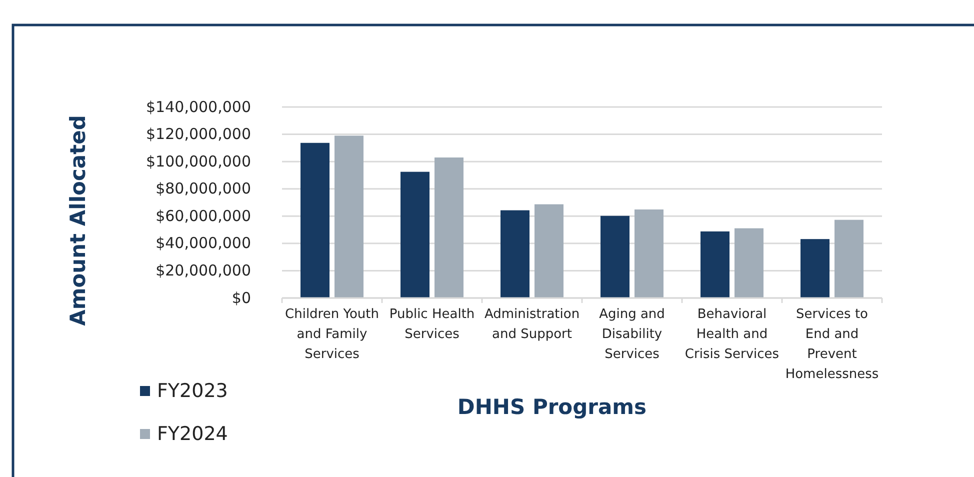 This screenshot has width=974, height=477. Describe the element at coordinates (332, 334) in the screenshot. I see `x-tick-label: Children Youth and Family Services` at that location.